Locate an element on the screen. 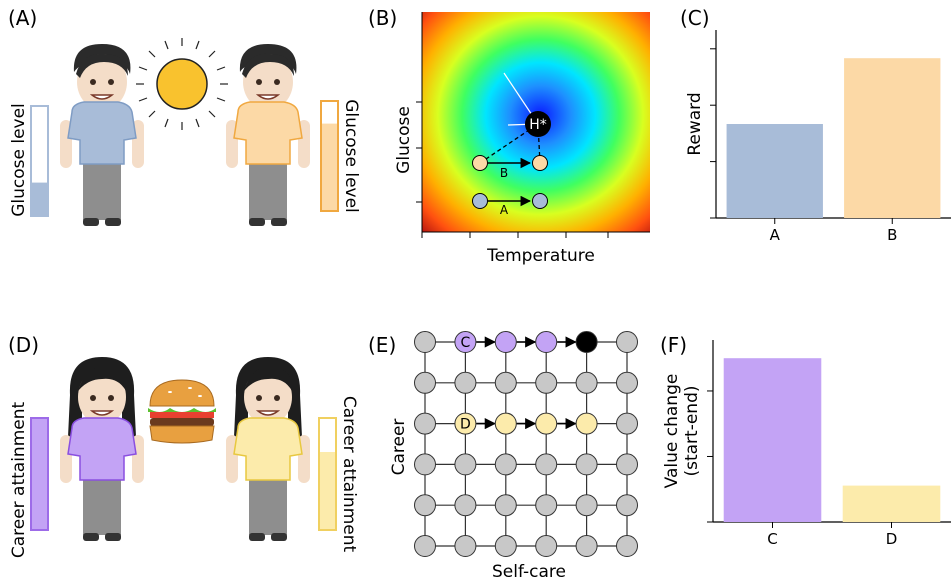 The image size is (951, 583). path-b-label: B is located at coordinates (504, 173).